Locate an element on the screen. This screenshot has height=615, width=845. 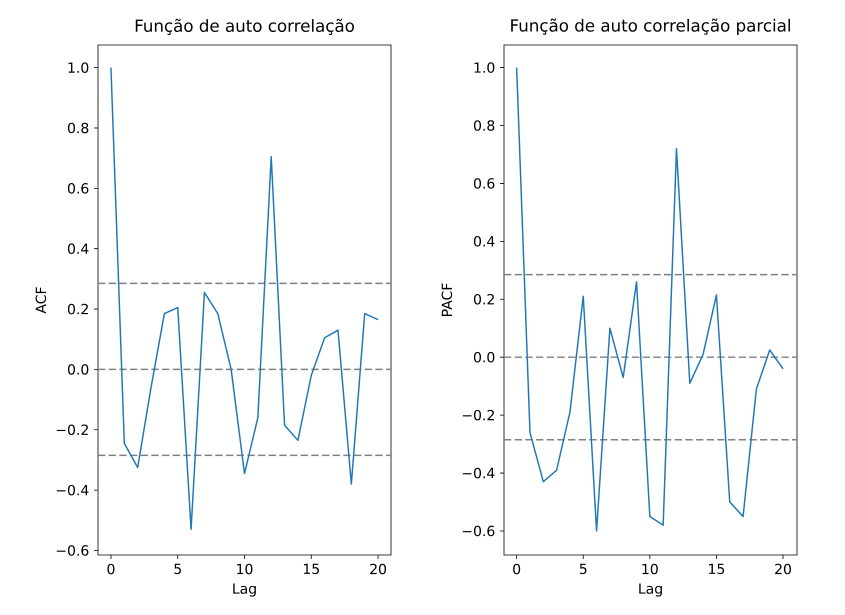
y-axis-title: PACF is located at coordinates (447, 299).